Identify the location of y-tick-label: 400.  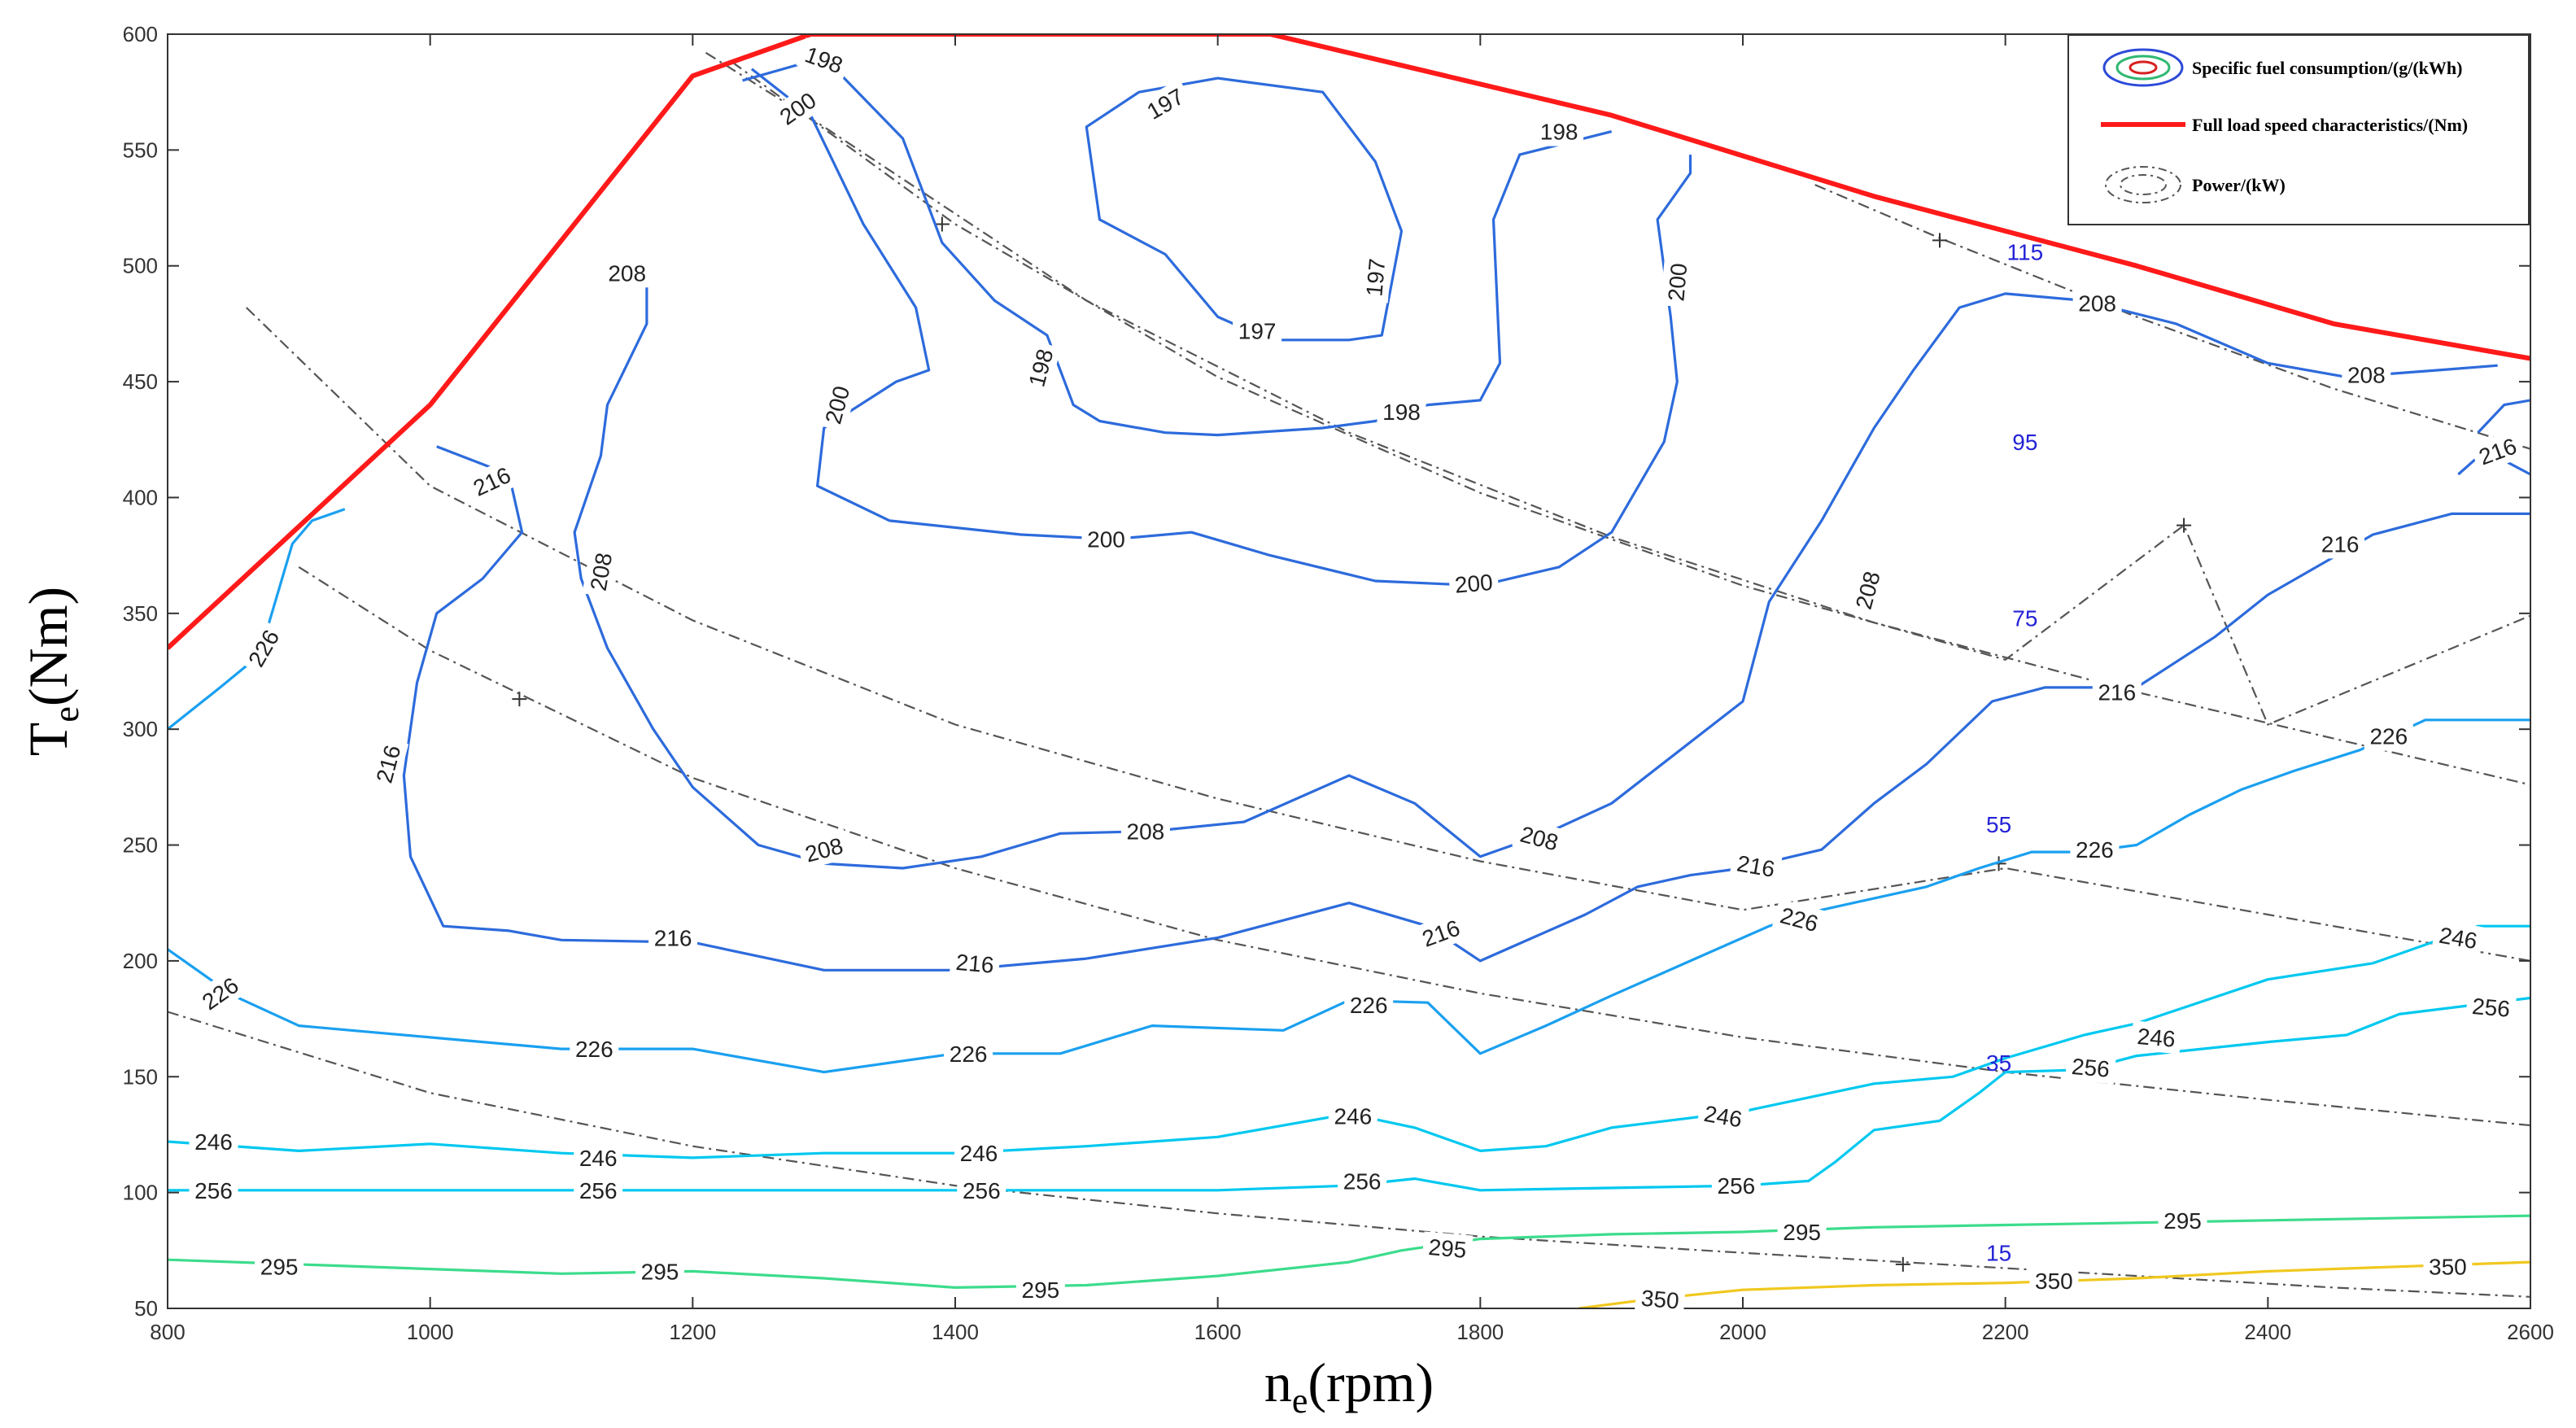
(140, 497).